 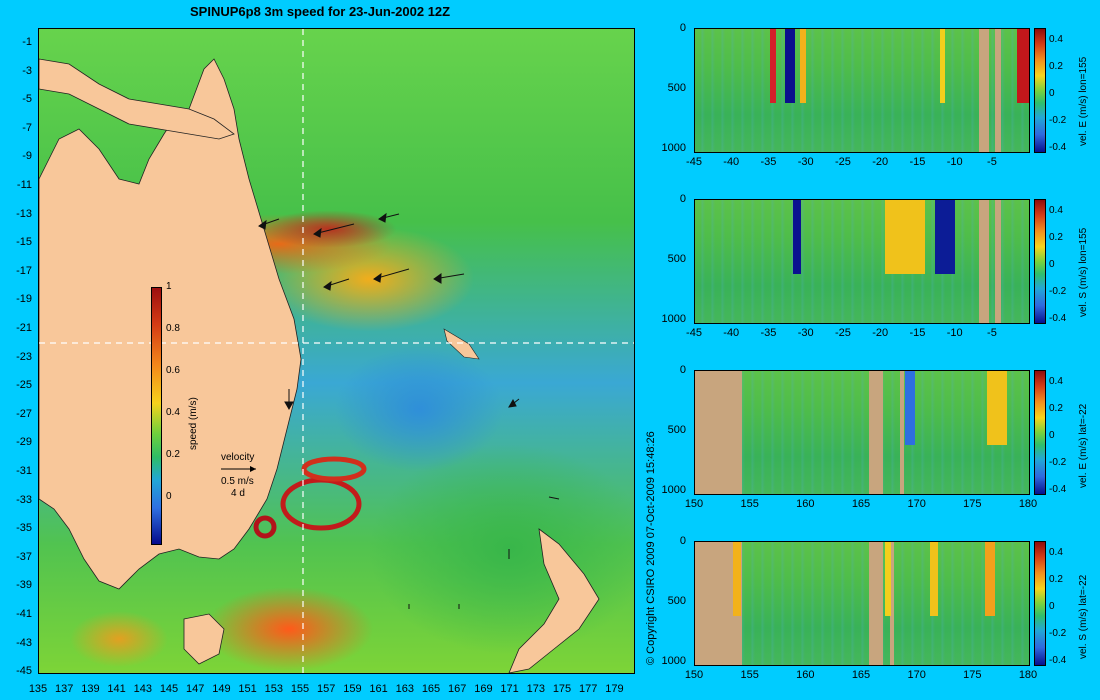 I want to click on lon-tick-label: 163, so click(x=404, y=689).